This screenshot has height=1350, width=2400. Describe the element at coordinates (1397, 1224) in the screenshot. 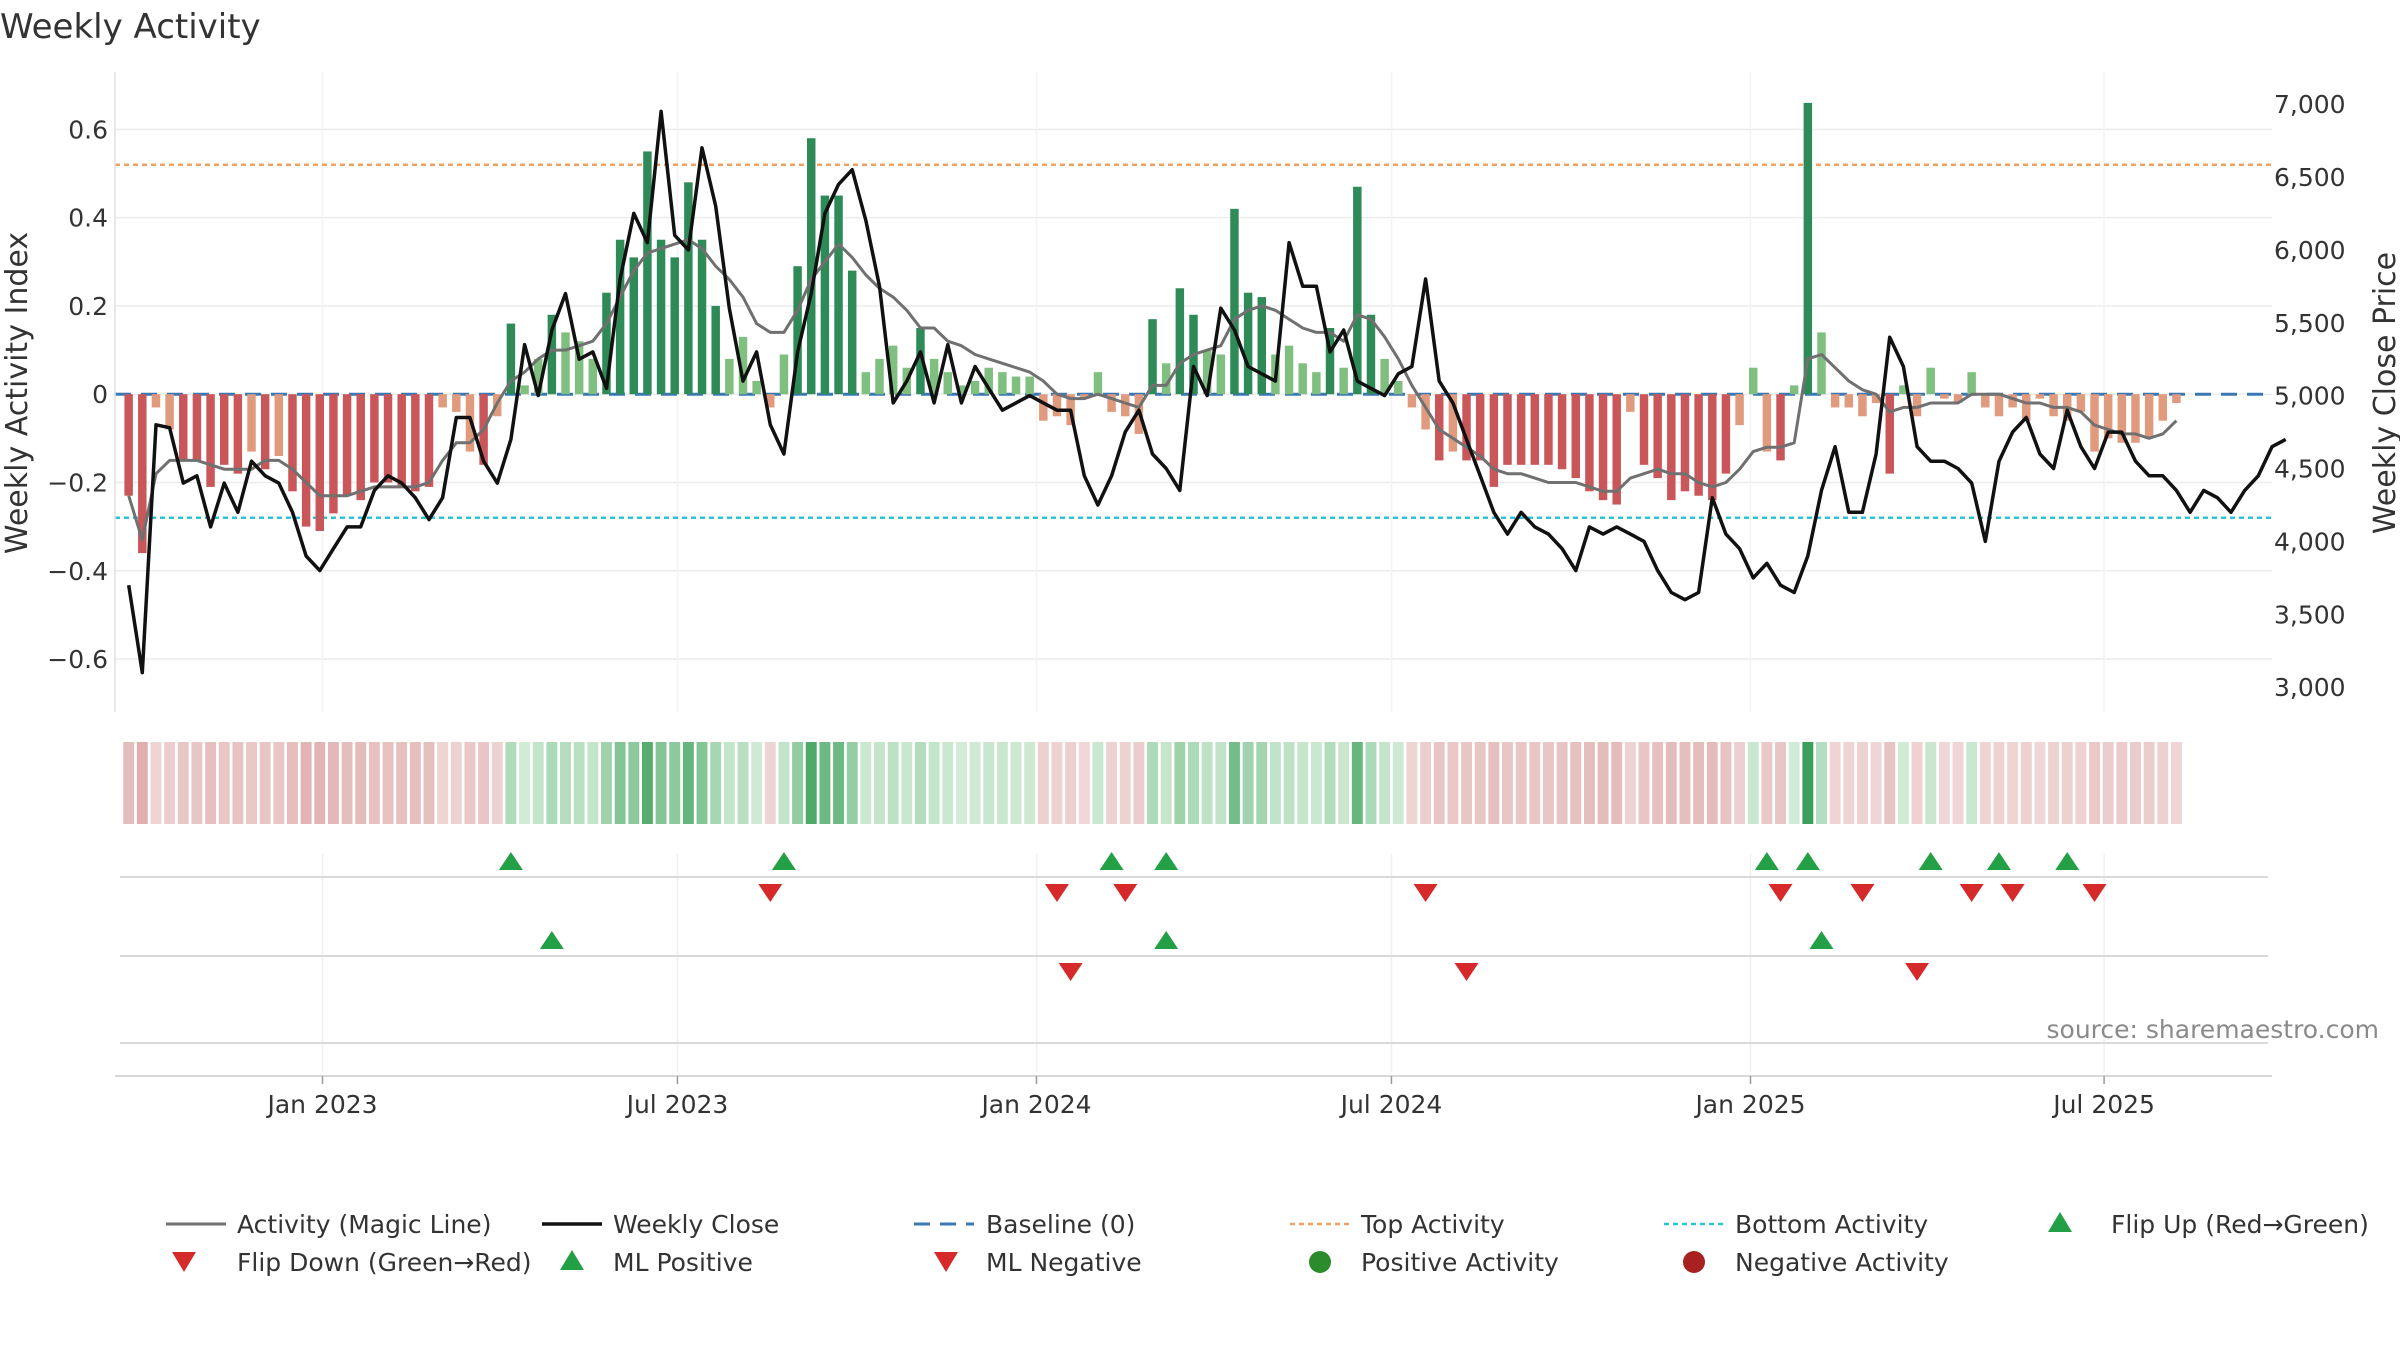

I see `legend-item-top-activity: Top Activity` at that location.